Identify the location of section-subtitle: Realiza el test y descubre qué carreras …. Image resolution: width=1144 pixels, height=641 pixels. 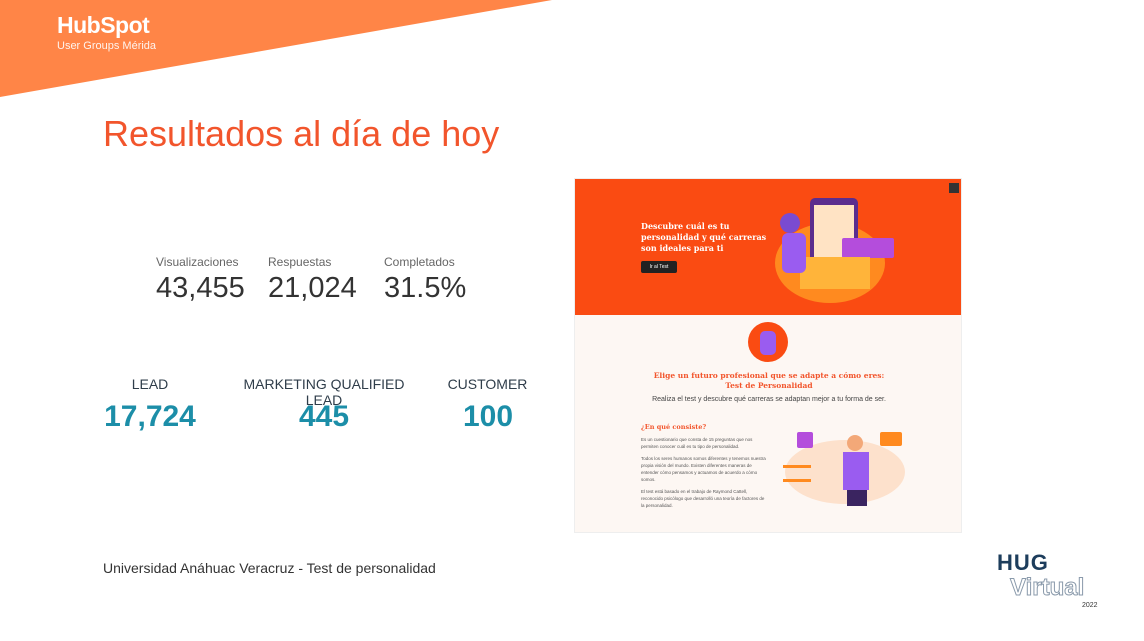
(769, 399).